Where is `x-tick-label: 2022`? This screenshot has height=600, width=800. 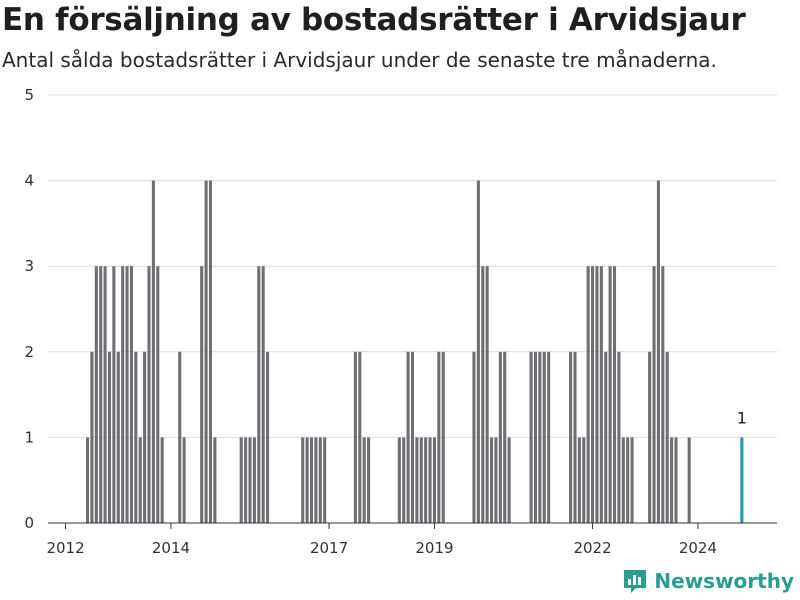 x-tick-label: 2022 is located at coordinates (592, 548).